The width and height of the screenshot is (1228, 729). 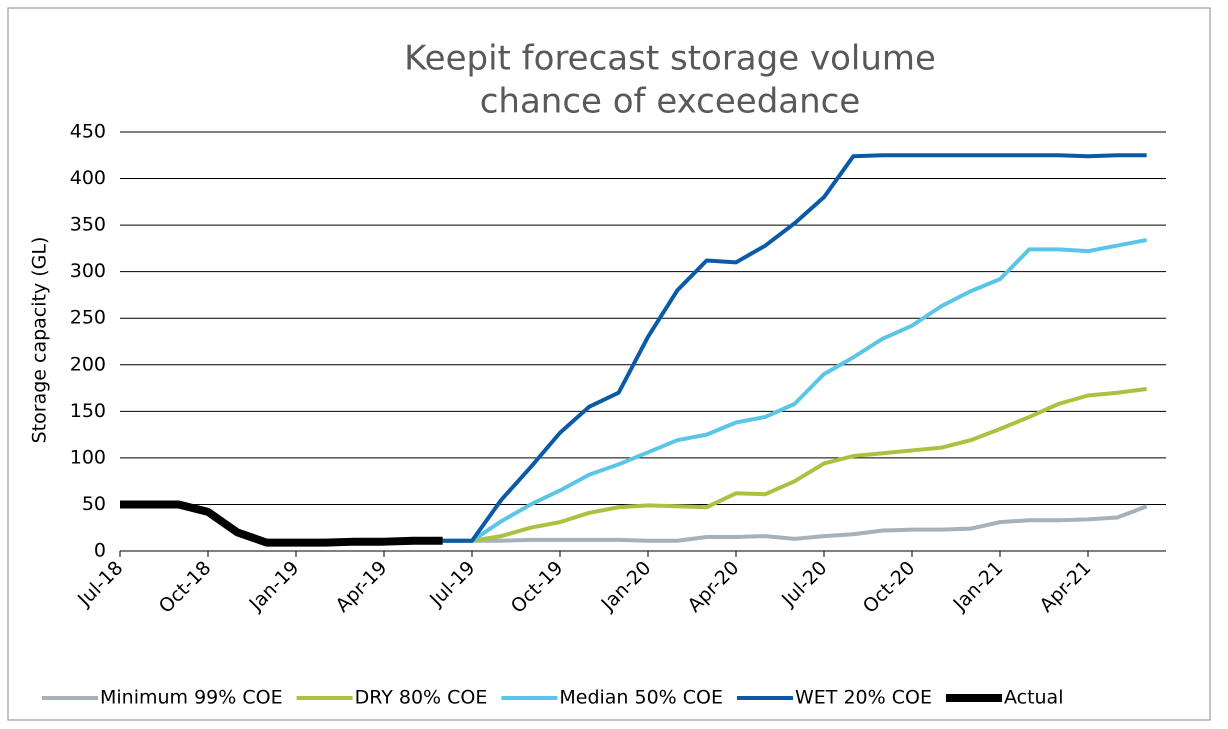 What do you see at coordinates (670, 102) in the screenshot?
I see `chart-title: chance of exceedance` at bounding box center [670, 102].